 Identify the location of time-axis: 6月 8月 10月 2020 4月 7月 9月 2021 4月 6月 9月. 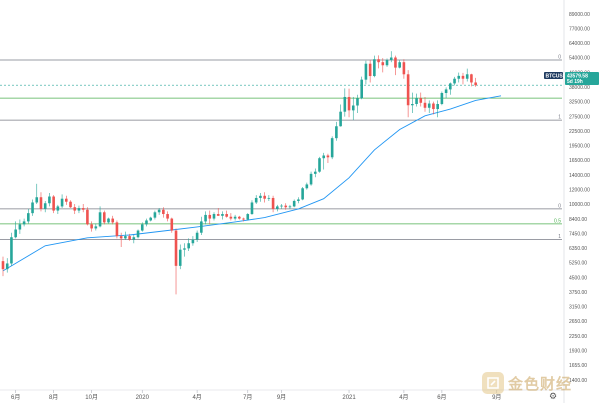
(256, 395).